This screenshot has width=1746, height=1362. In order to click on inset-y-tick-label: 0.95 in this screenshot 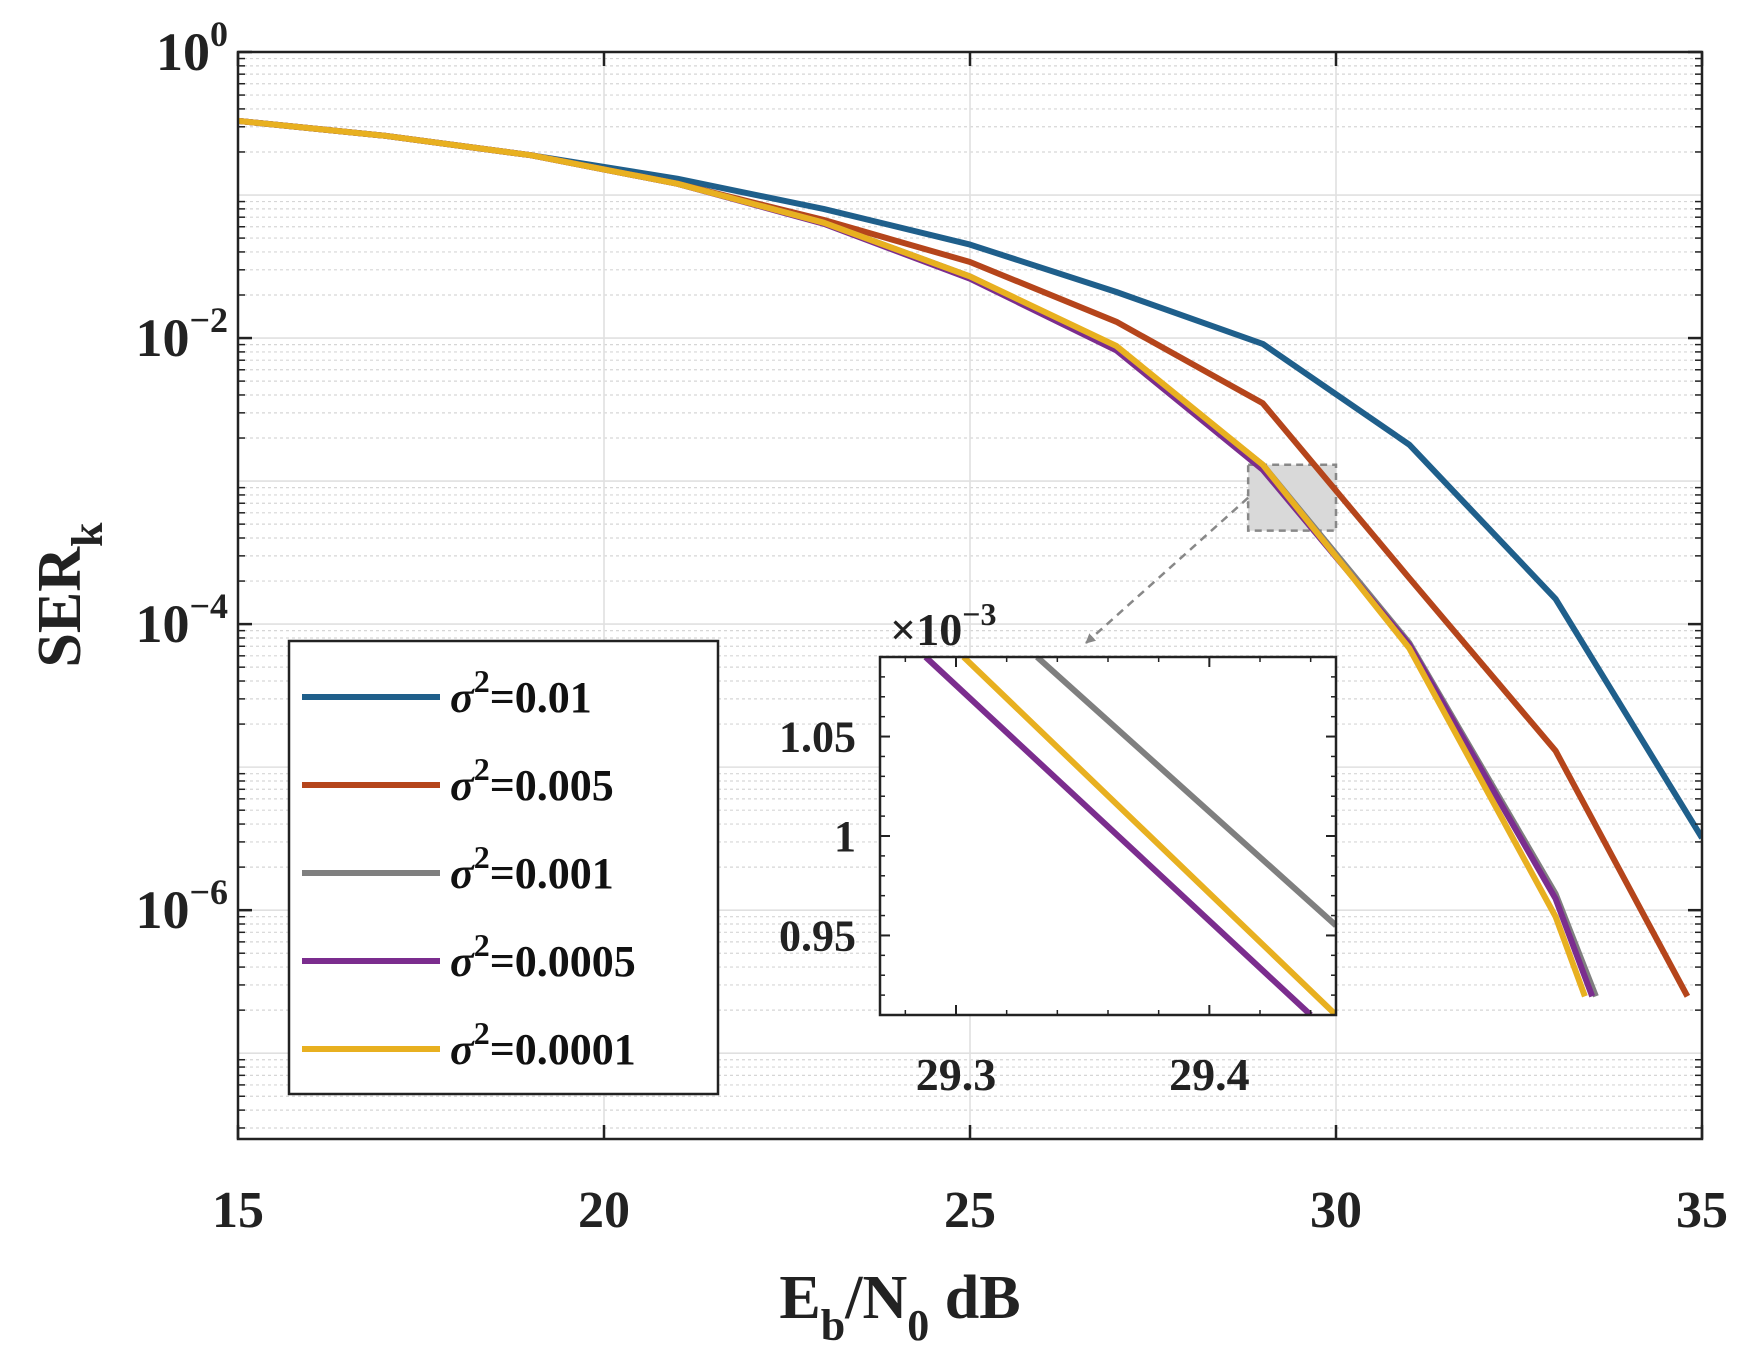, I will do `click(817, 935)`.